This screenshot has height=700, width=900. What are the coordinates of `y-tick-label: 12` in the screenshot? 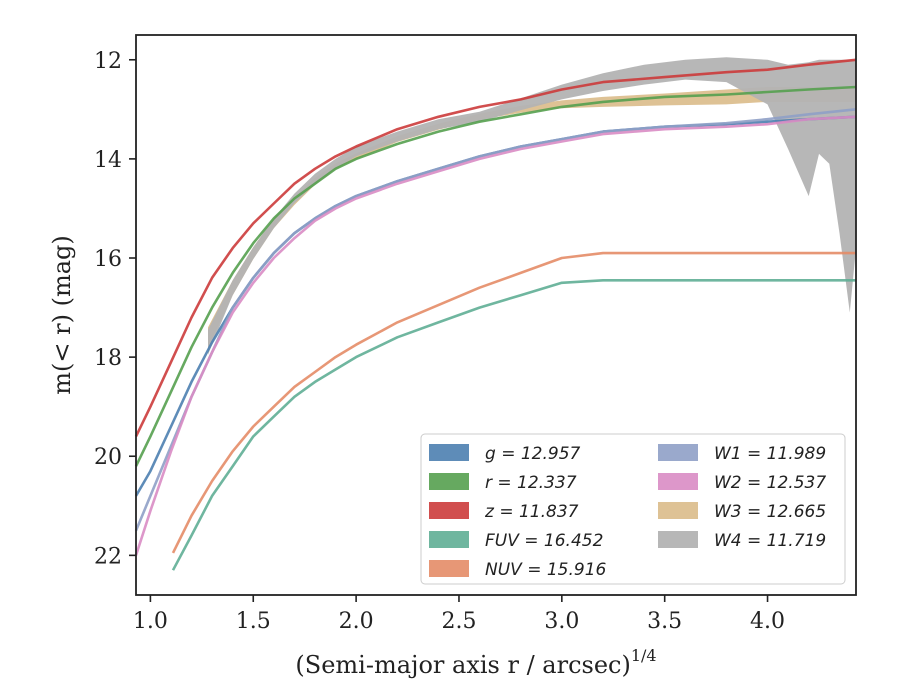 It's located at (108, 61).